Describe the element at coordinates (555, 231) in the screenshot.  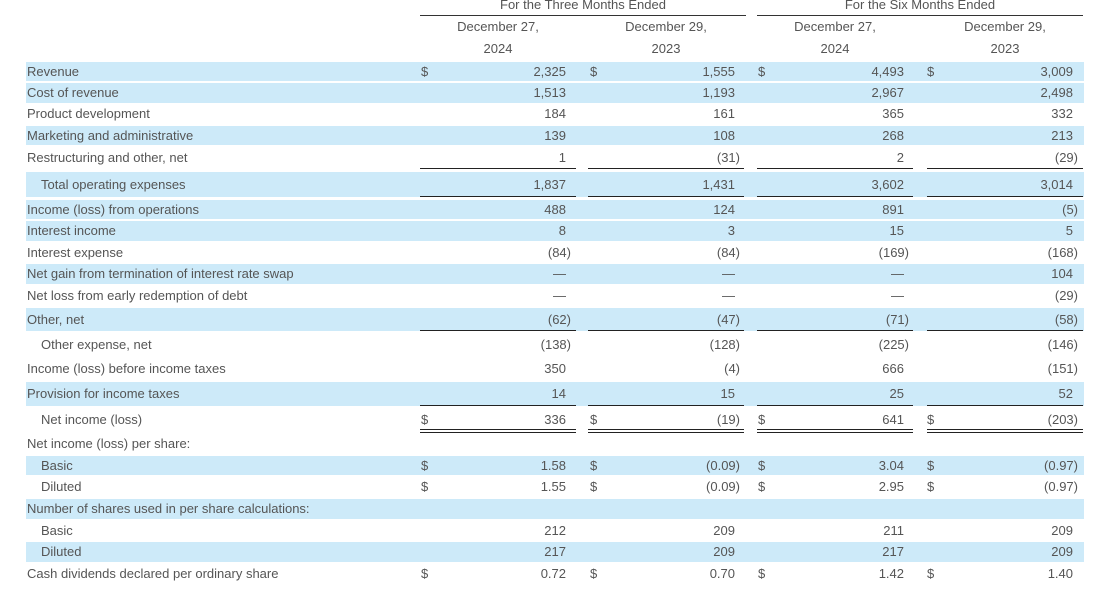
I see `table-row: Interest income 8 3 15 5` at that location.